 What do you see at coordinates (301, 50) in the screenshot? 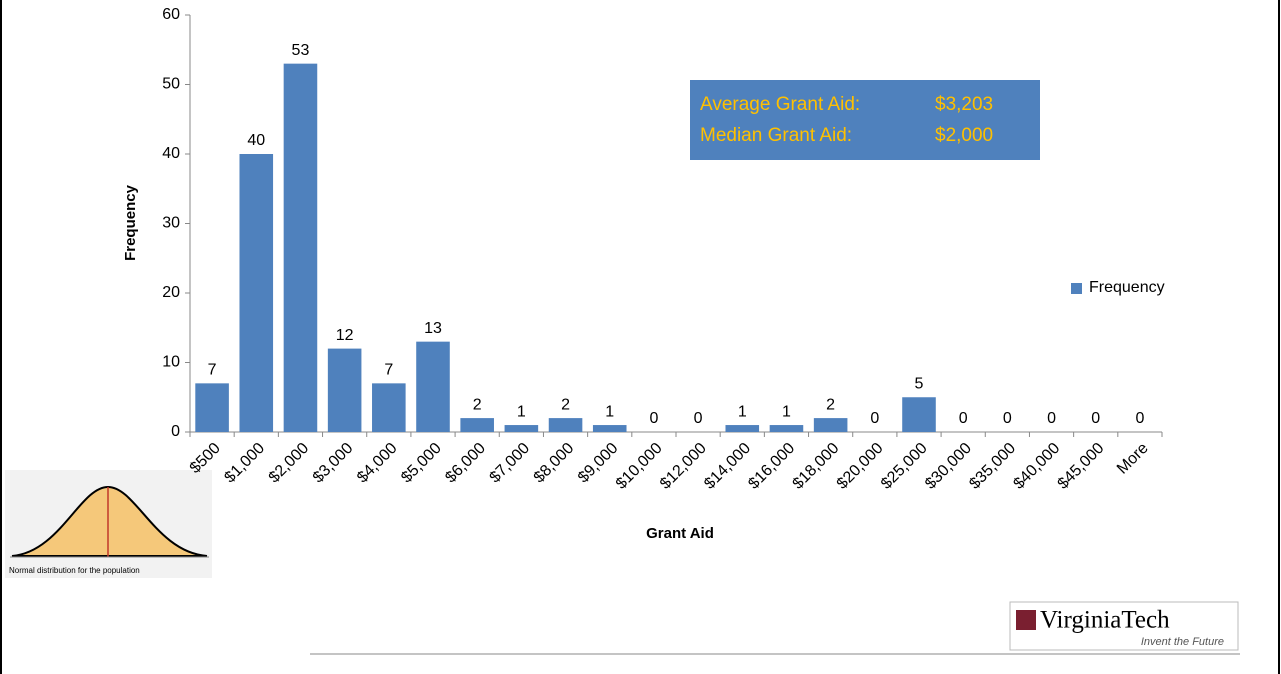
I see `data-label: 53` at bounding box center [301, 50].